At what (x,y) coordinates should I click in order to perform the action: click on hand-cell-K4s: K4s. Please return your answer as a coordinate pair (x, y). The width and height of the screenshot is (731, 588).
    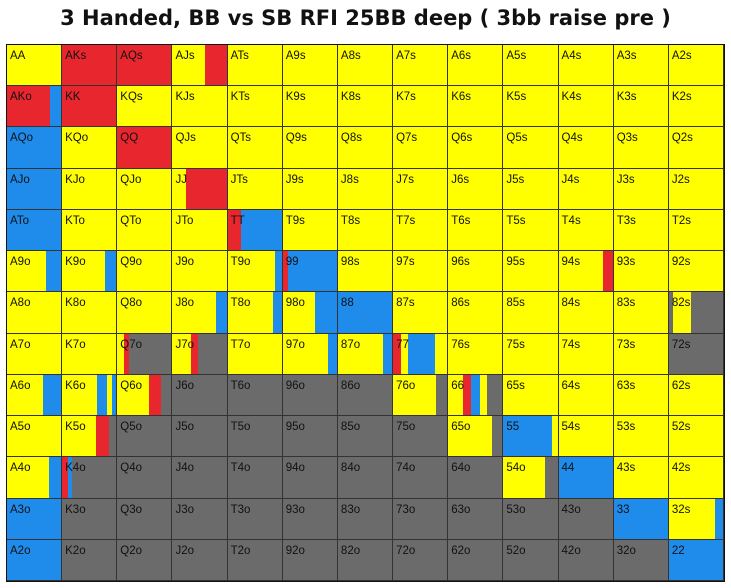
    Looking at the image, I should click on (586, 107).